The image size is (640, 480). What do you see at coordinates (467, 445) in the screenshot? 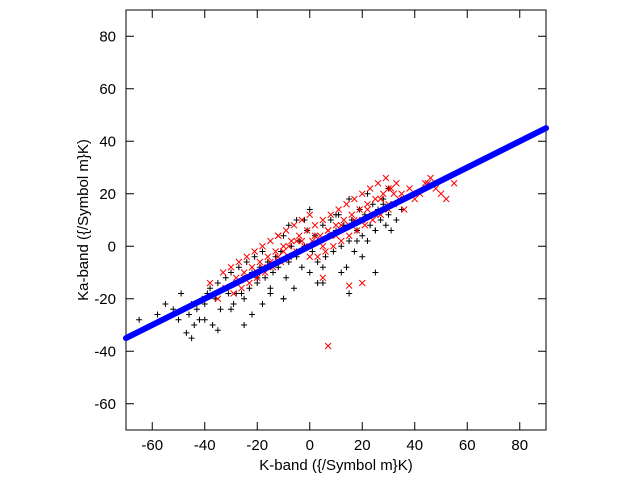
I see `x-tick-label: 60` at bounding box center [467, 445].